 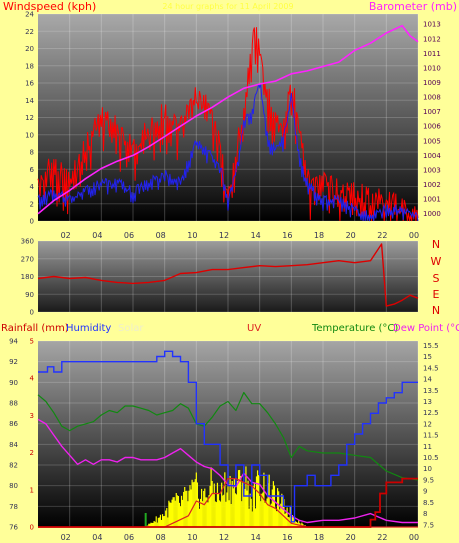 I want to click on y-tick-label: 92, so click(x=13, y=362).